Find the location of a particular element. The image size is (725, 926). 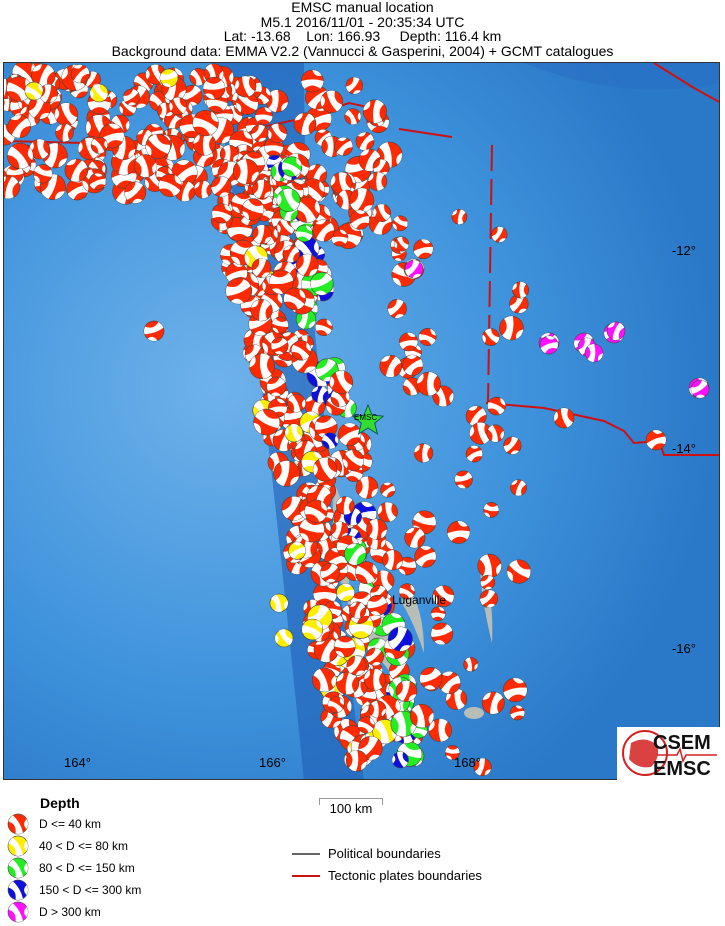

lat-tick: -16° is located at coordinates (684, 648).